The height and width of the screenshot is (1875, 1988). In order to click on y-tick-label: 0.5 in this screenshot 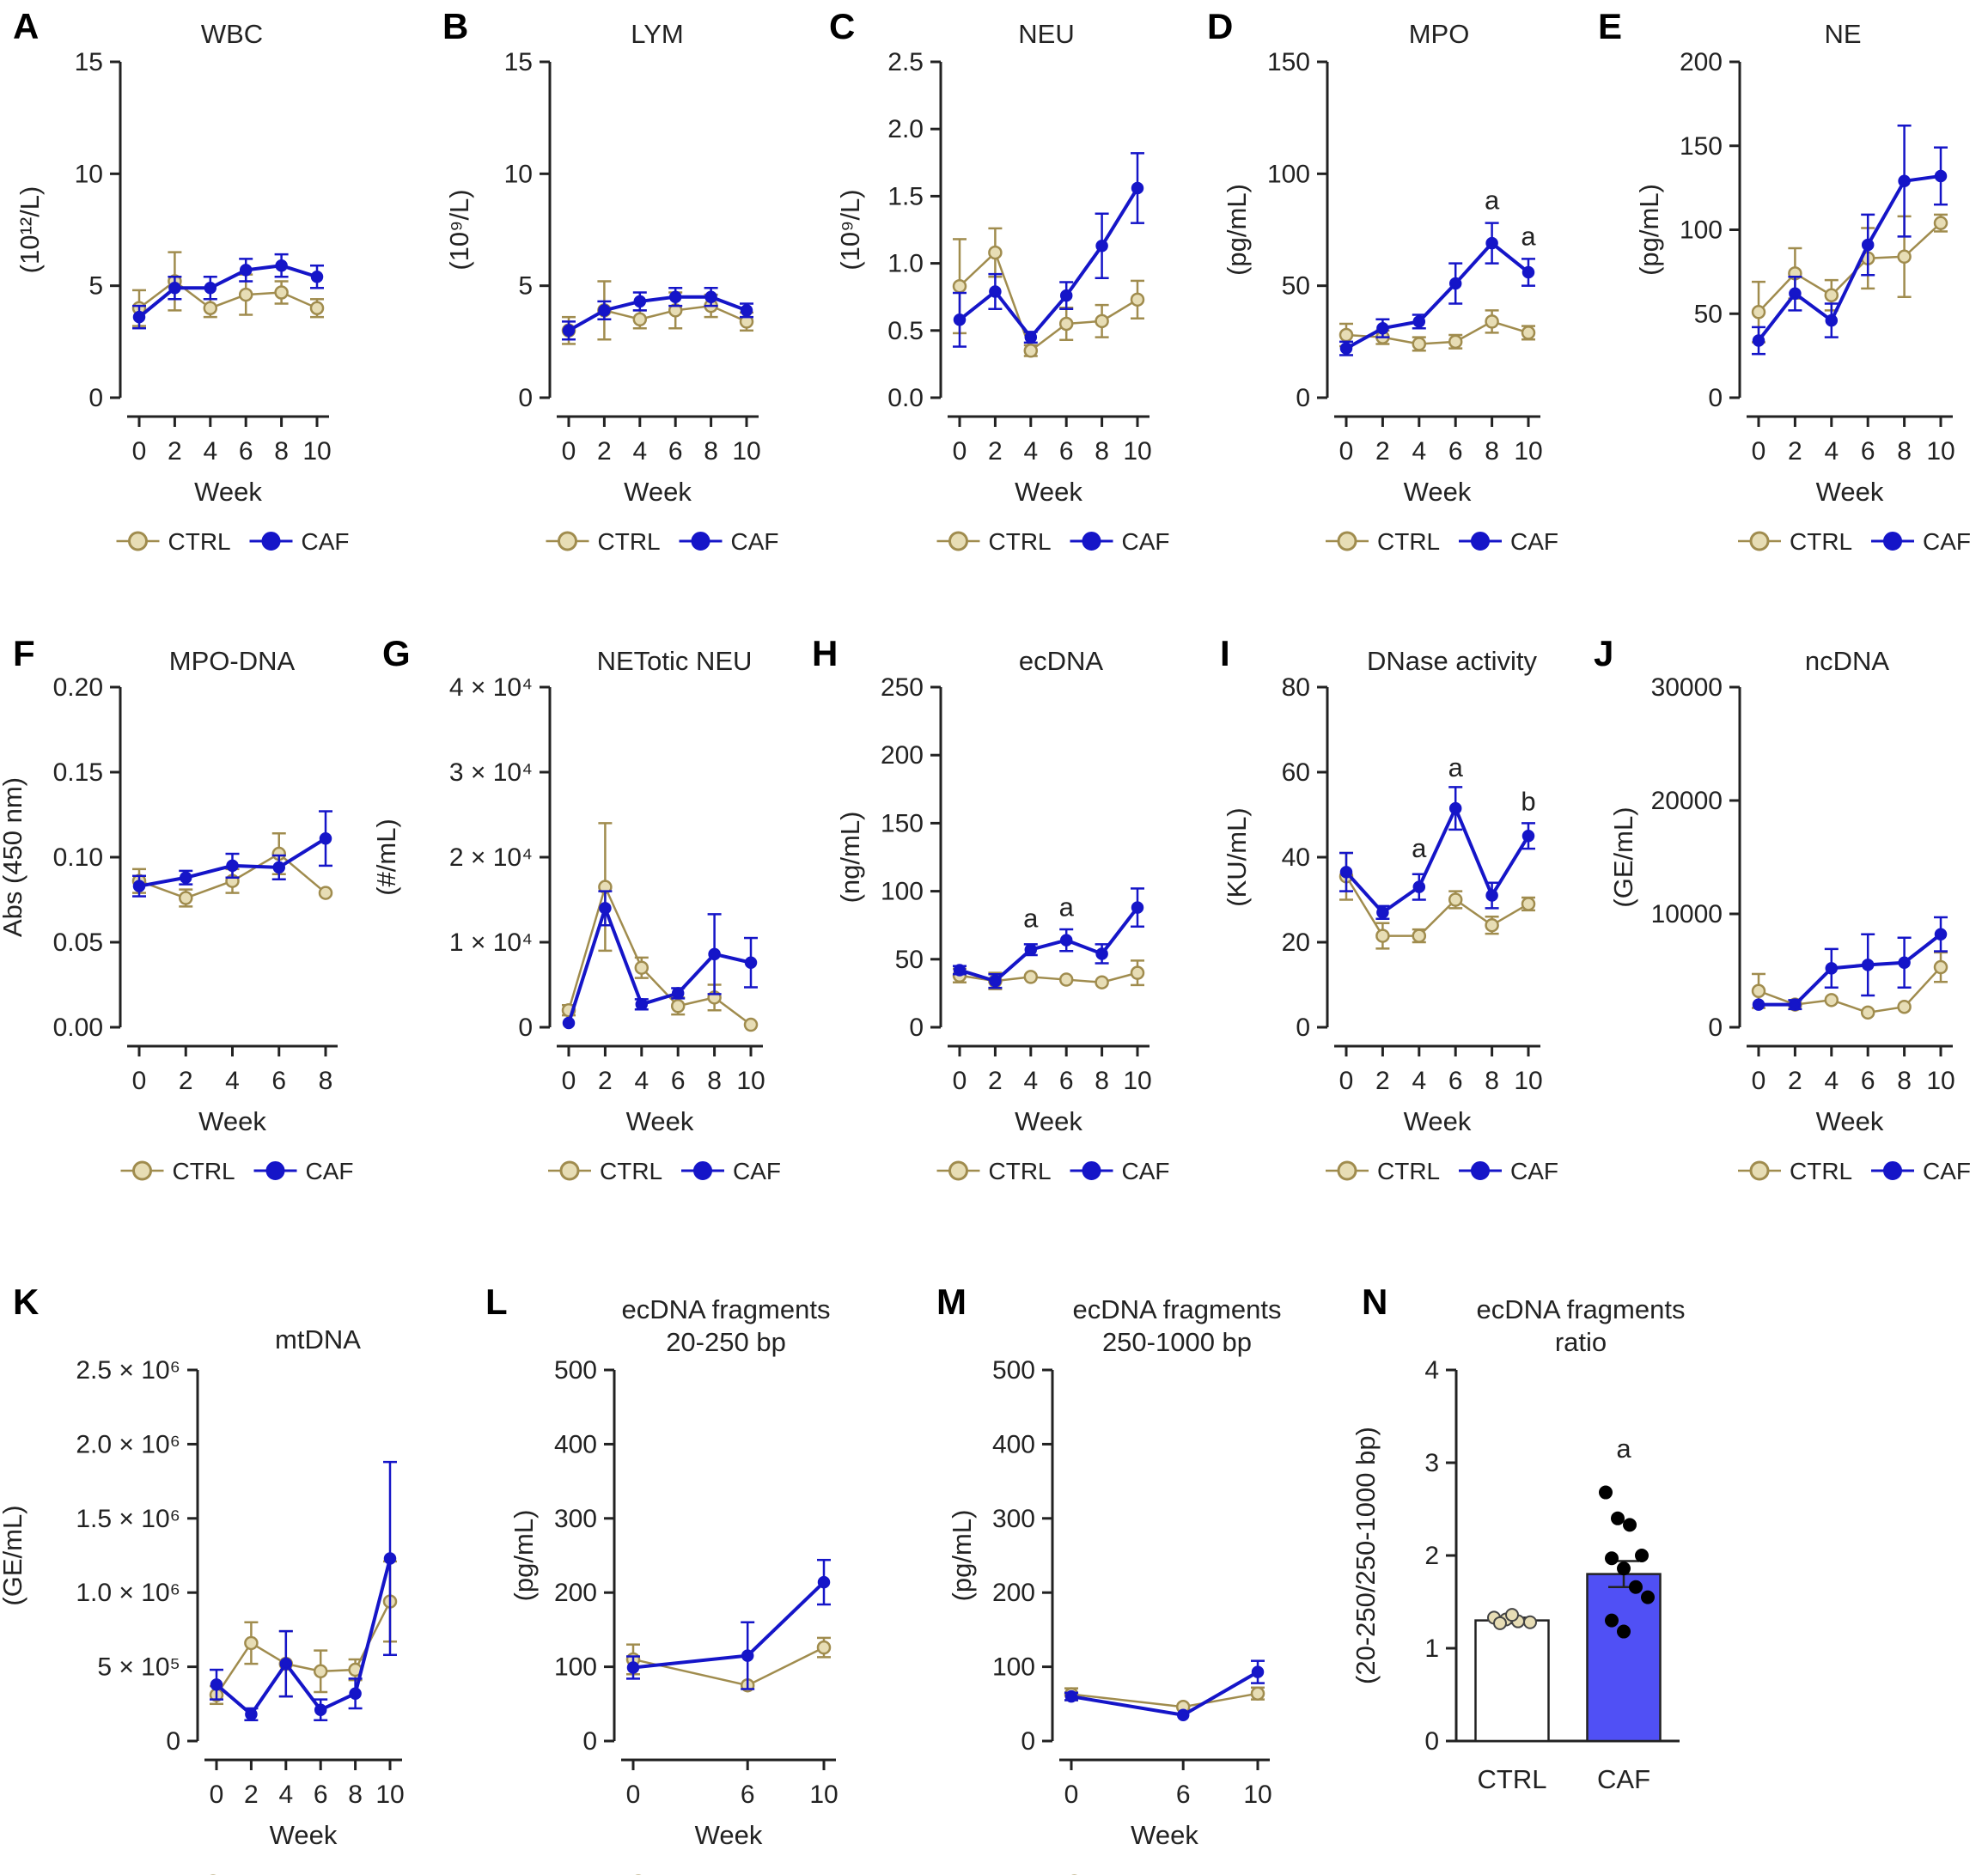, I will do `click(905, 331)`.